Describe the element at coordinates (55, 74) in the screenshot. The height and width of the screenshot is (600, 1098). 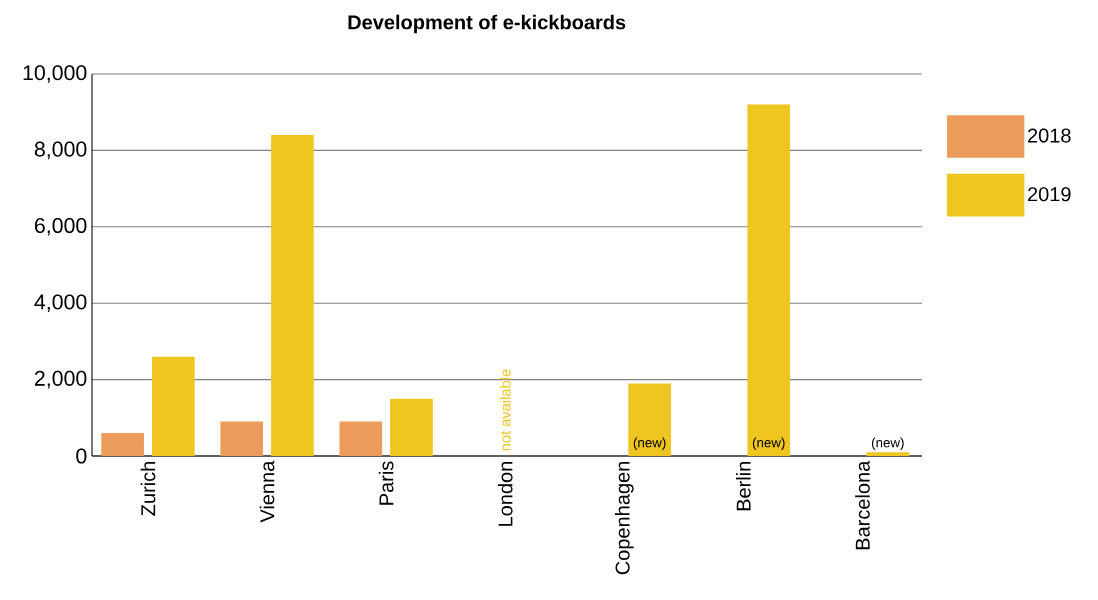
I see `y-tick-label: 10,000` at that location.